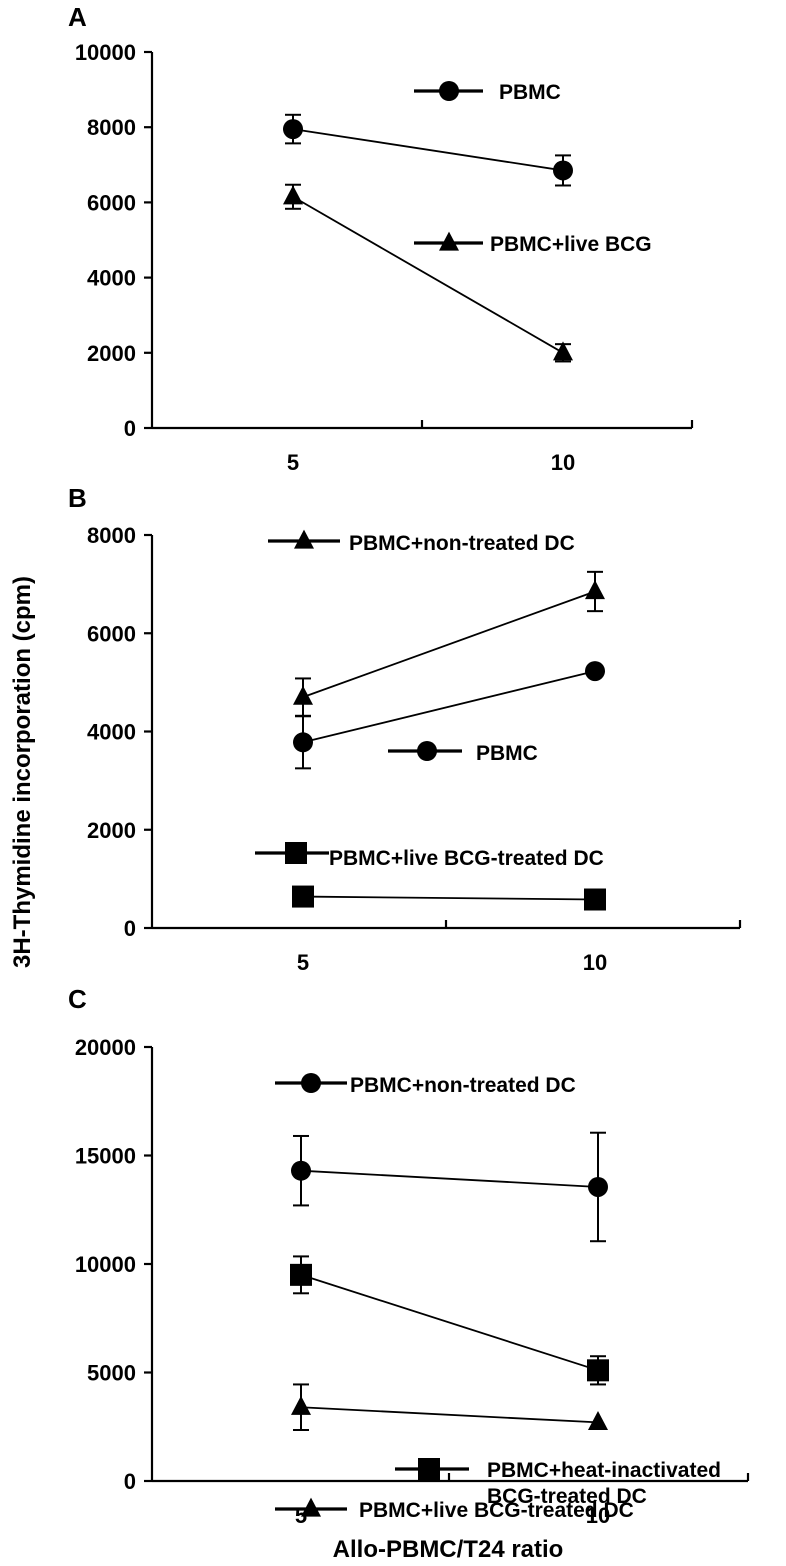 The height and width of the screenshot is (1566, 786). Describe the element at coordinates (77, 498) in the screenshot. I see `panel-letter: B` at that location.